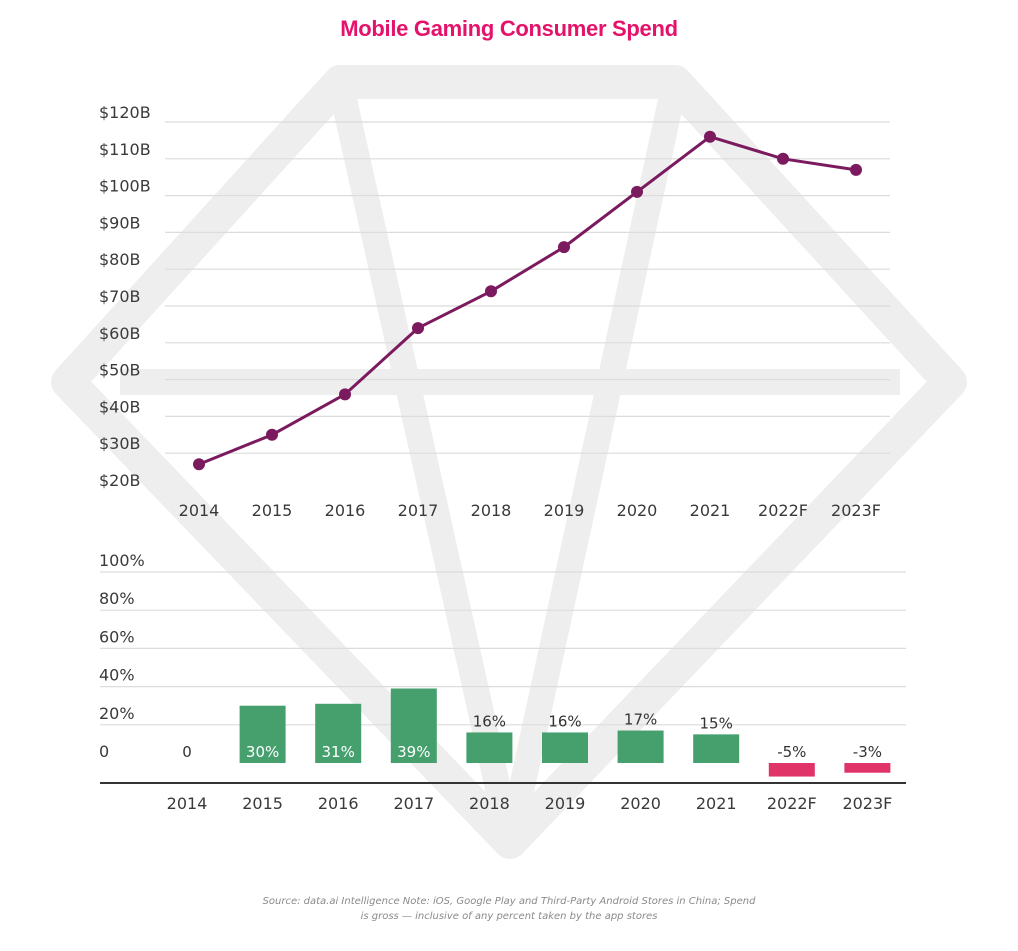  What do you see at coordinates (867, 803) in the screenshot?
I see `bar-x-tick-label: 2023F` at bounding box center [867, 803].